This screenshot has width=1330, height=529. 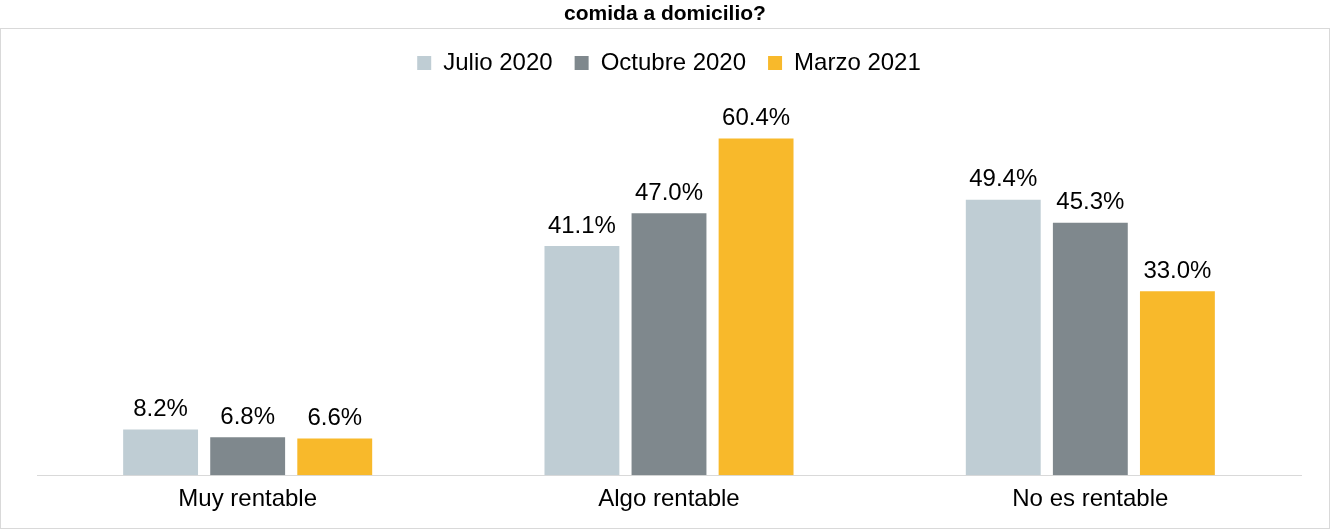 I want to click on data-label: 45.3%, so click(x=1090, y=201).